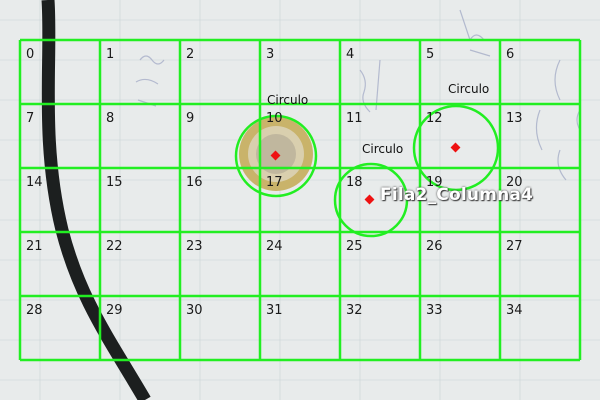  I want to click on grid-cell-number: 4, so click(350, 54).